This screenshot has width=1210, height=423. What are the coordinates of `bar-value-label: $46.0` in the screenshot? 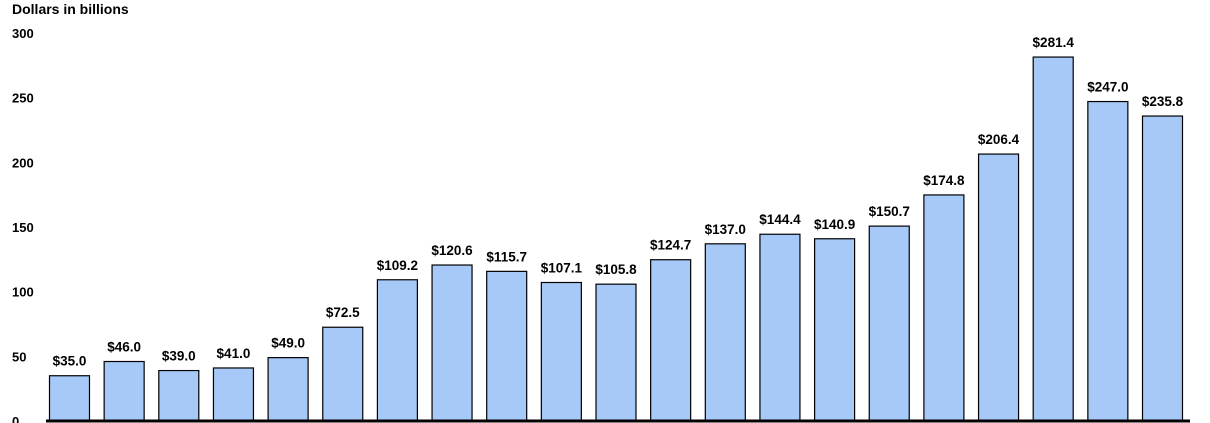 It's located at (124, 347).